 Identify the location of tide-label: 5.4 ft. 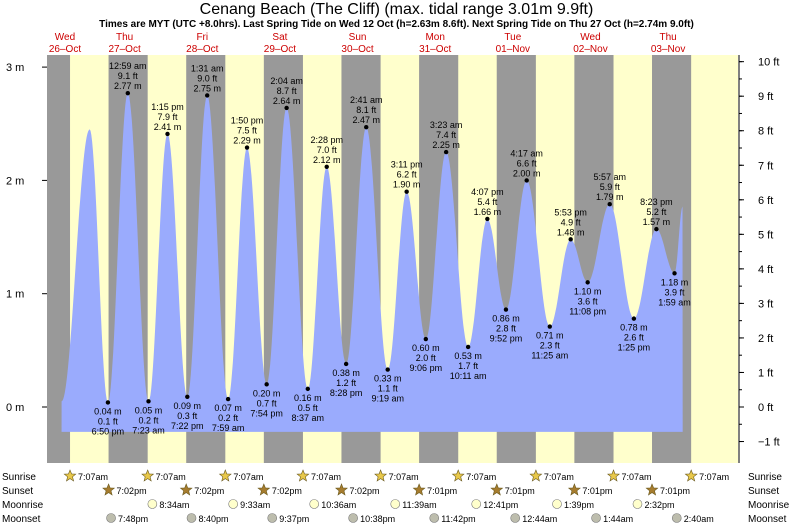
(487, 202).